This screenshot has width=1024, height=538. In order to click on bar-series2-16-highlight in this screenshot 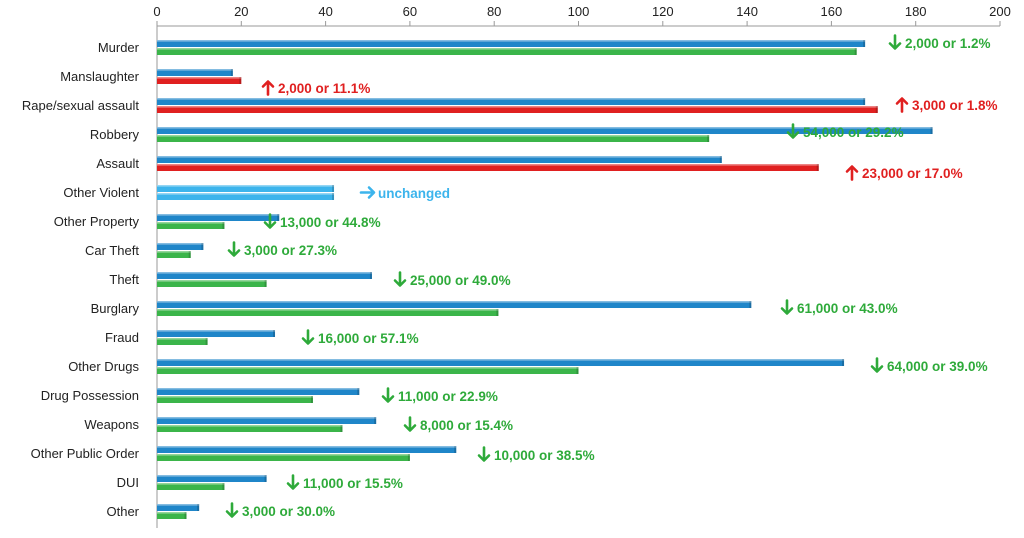, I will do `click(172, 513)`.